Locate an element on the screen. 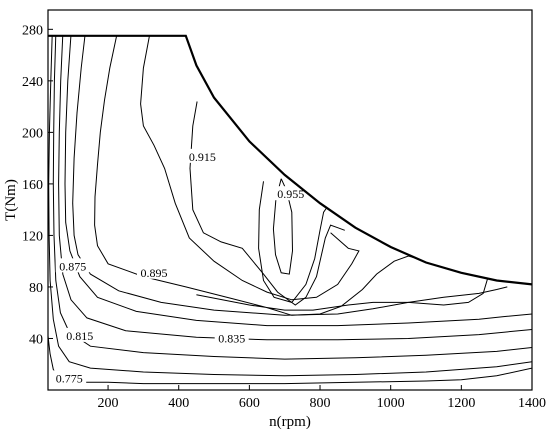 The image size is (550, 434). contour-label: 0.895 is located at coordinates (153, 273).